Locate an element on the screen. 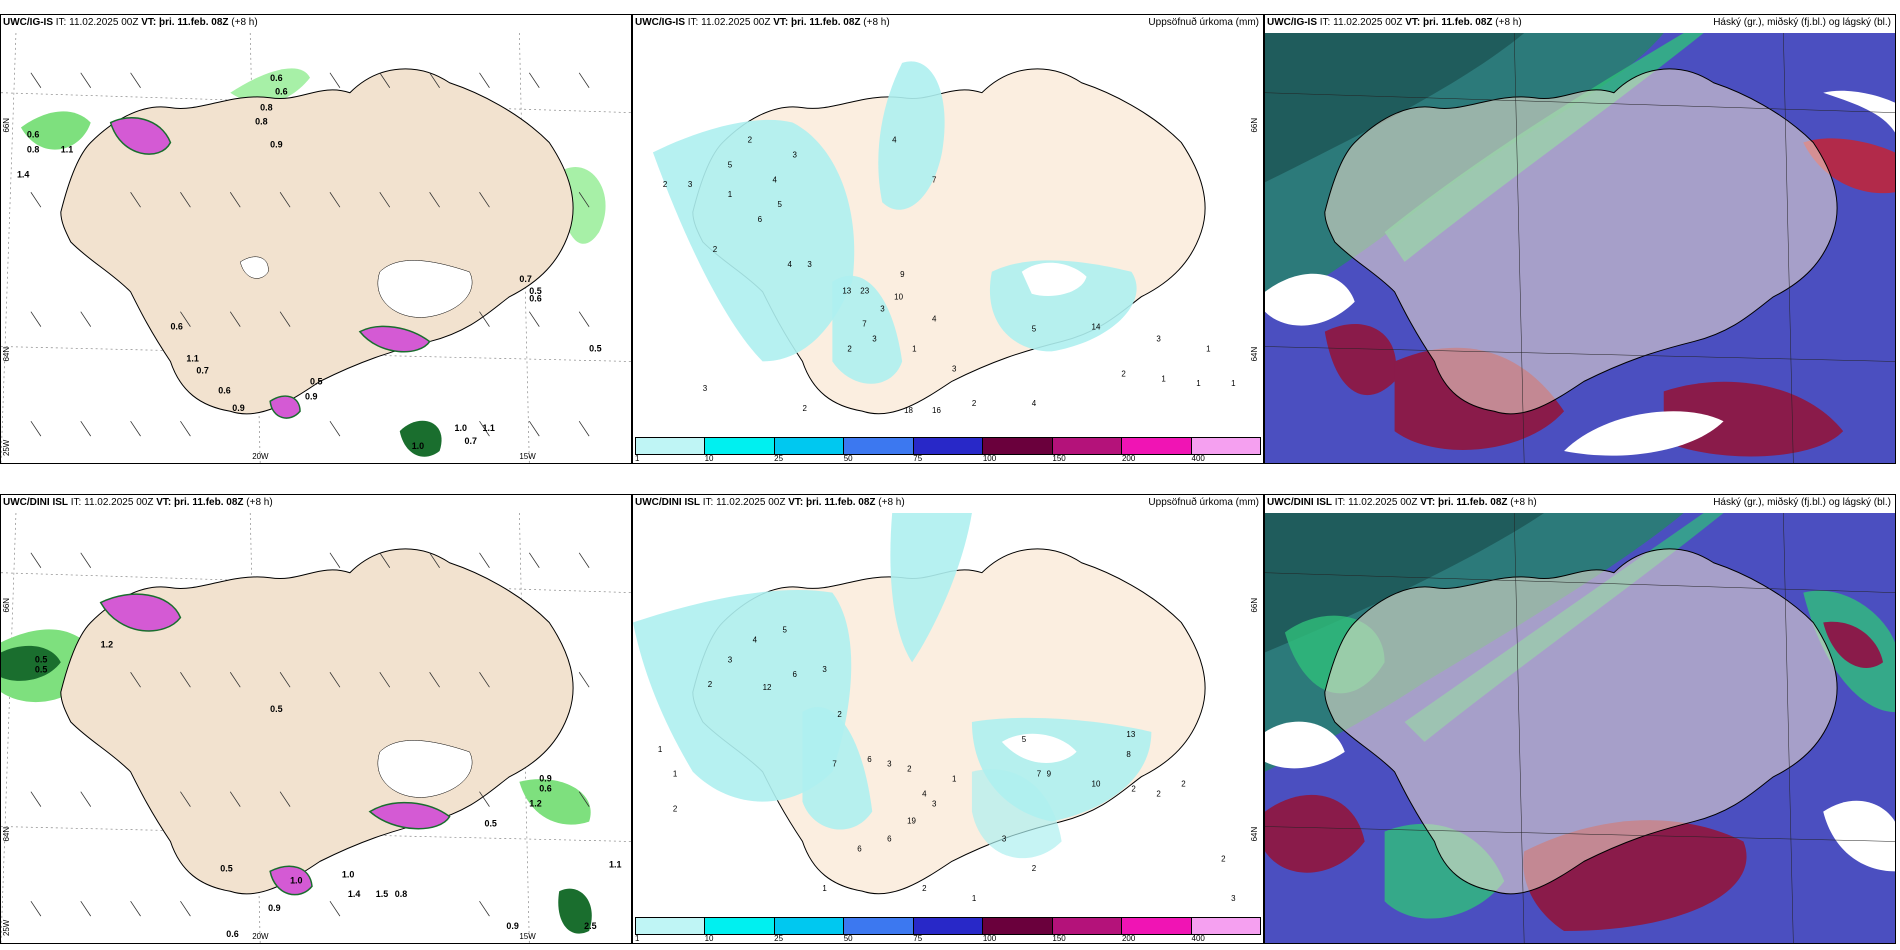 The image size is (1900, 950). svg-text: 16 is located at coordinates (936, 410).